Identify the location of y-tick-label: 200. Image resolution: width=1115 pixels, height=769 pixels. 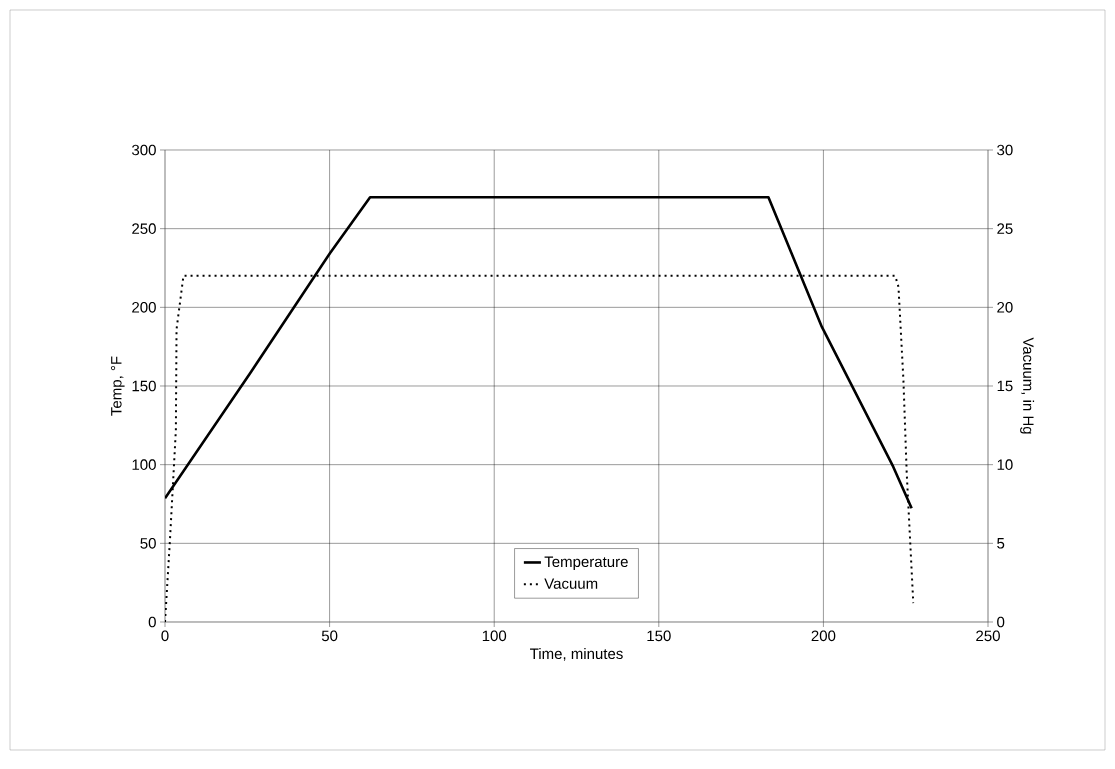
(144, 307).